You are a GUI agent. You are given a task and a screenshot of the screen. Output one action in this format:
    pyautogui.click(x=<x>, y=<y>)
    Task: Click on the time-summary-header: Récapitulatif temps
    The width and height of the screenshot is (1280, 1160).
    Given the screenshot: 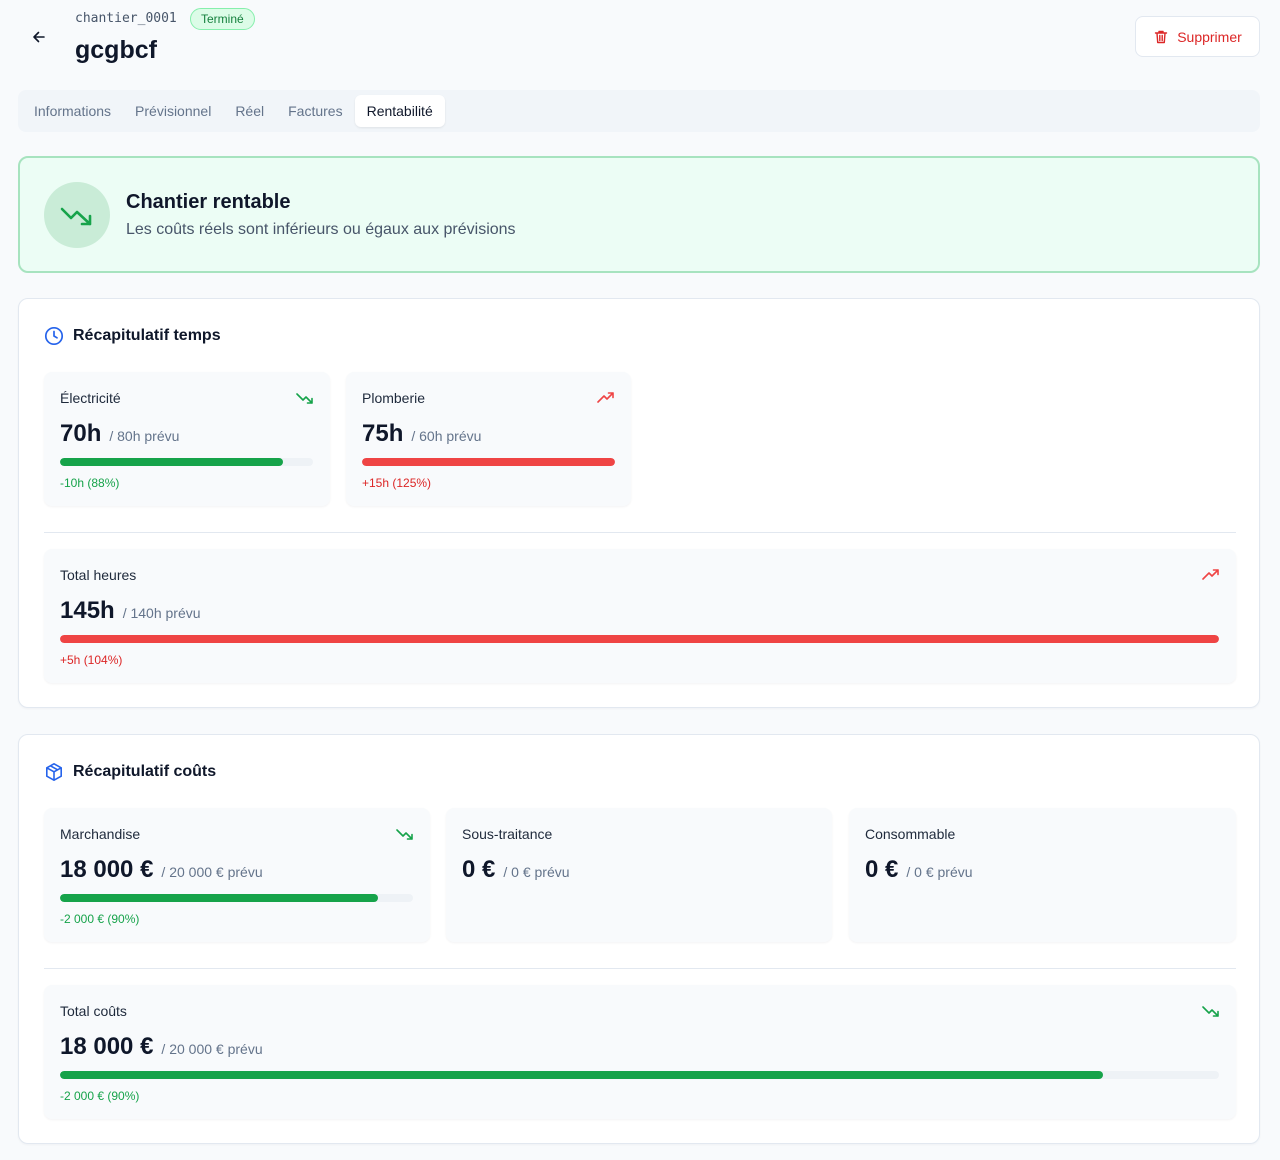 What is the action you would take?
    pyautogui.click(x=132, y=336)
    